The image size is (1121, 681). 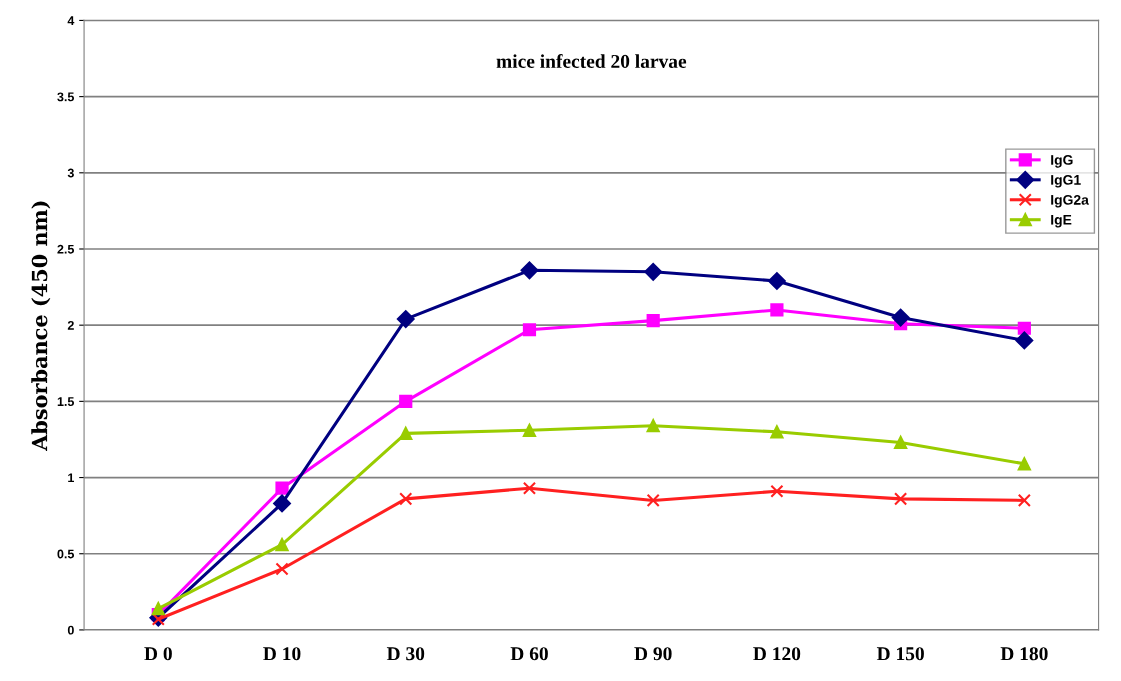 I want to click on y-tick-label: 2.5, so click(x=66, y=249).